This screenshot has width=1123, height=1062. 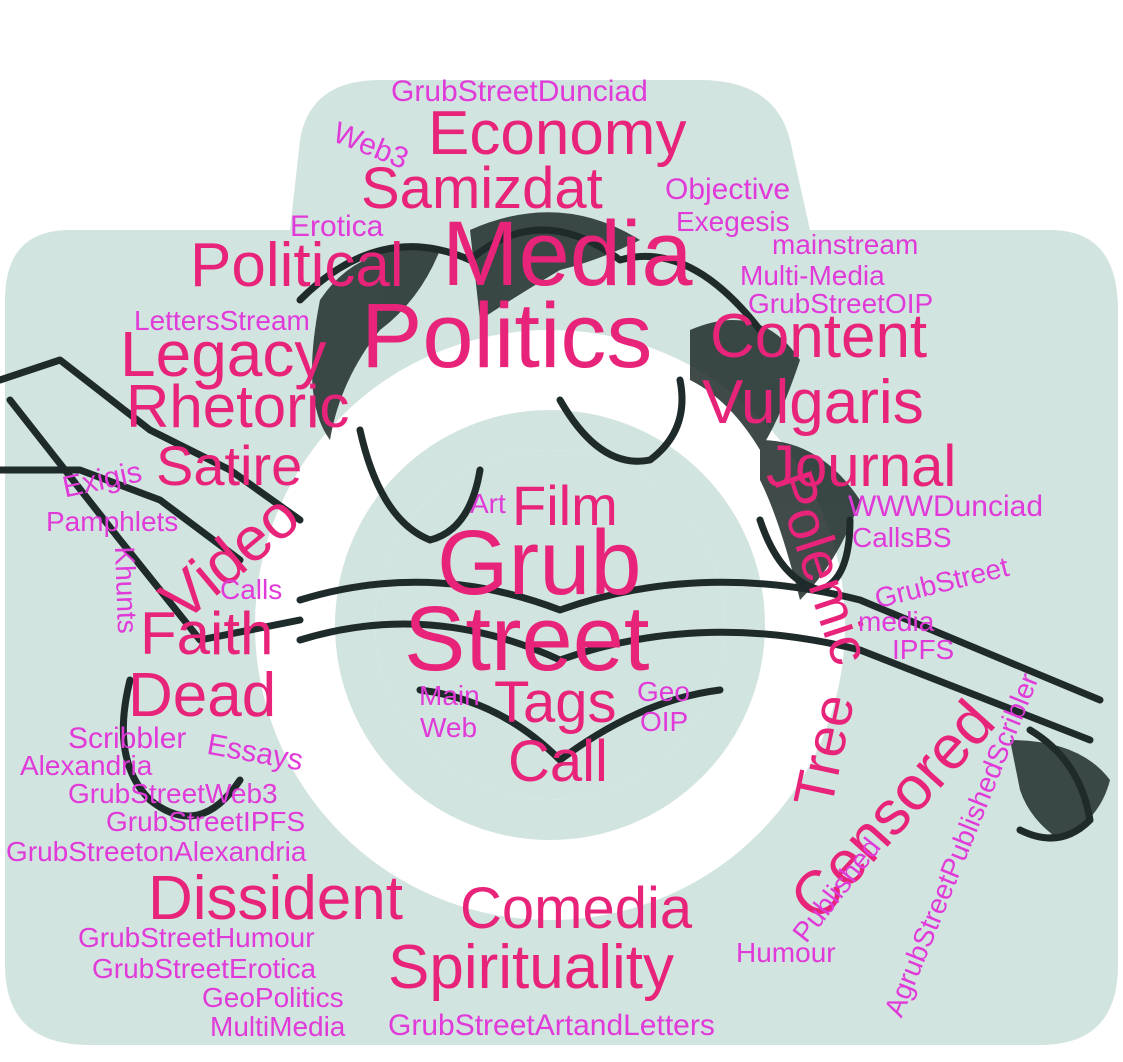 What do you see at coordinates (337, 226) in the screenshot?
I see `word-cloud-word: Erotica` at bounding box center [337, 226].